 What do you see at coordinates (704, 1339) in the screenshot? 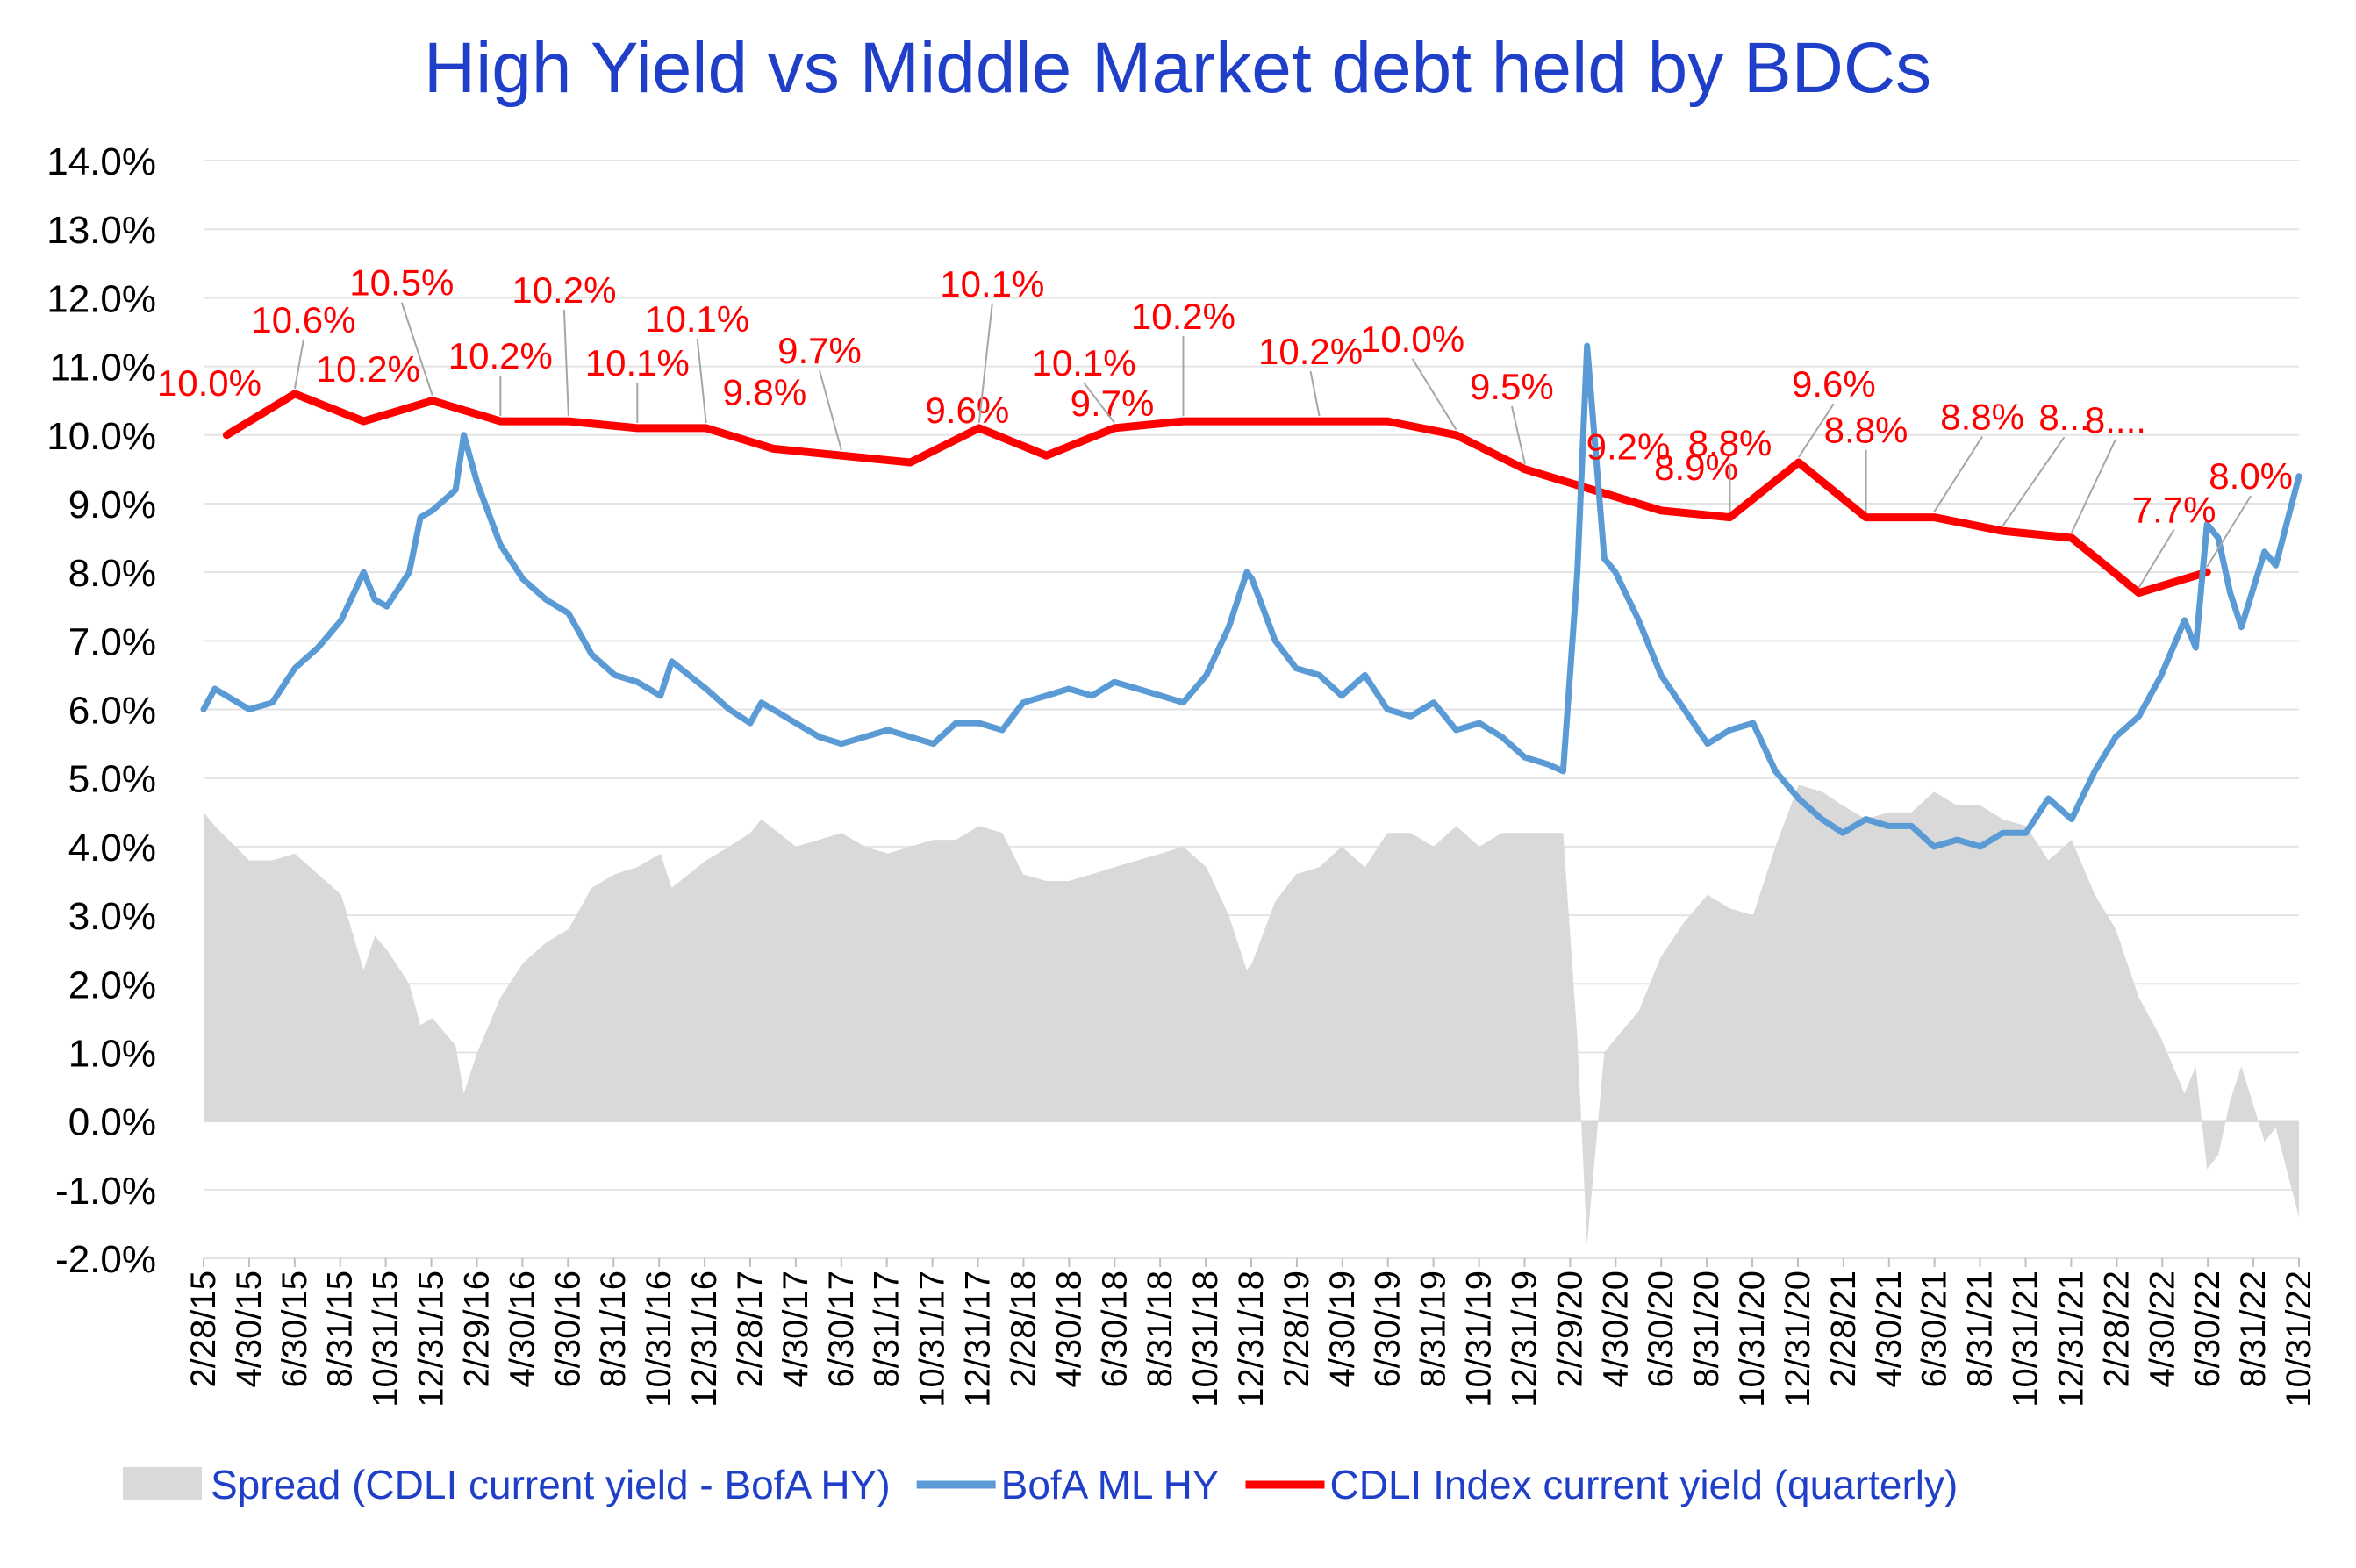
I see `x-tick-label: 12/31/16` at bounding box center [704, 1339].